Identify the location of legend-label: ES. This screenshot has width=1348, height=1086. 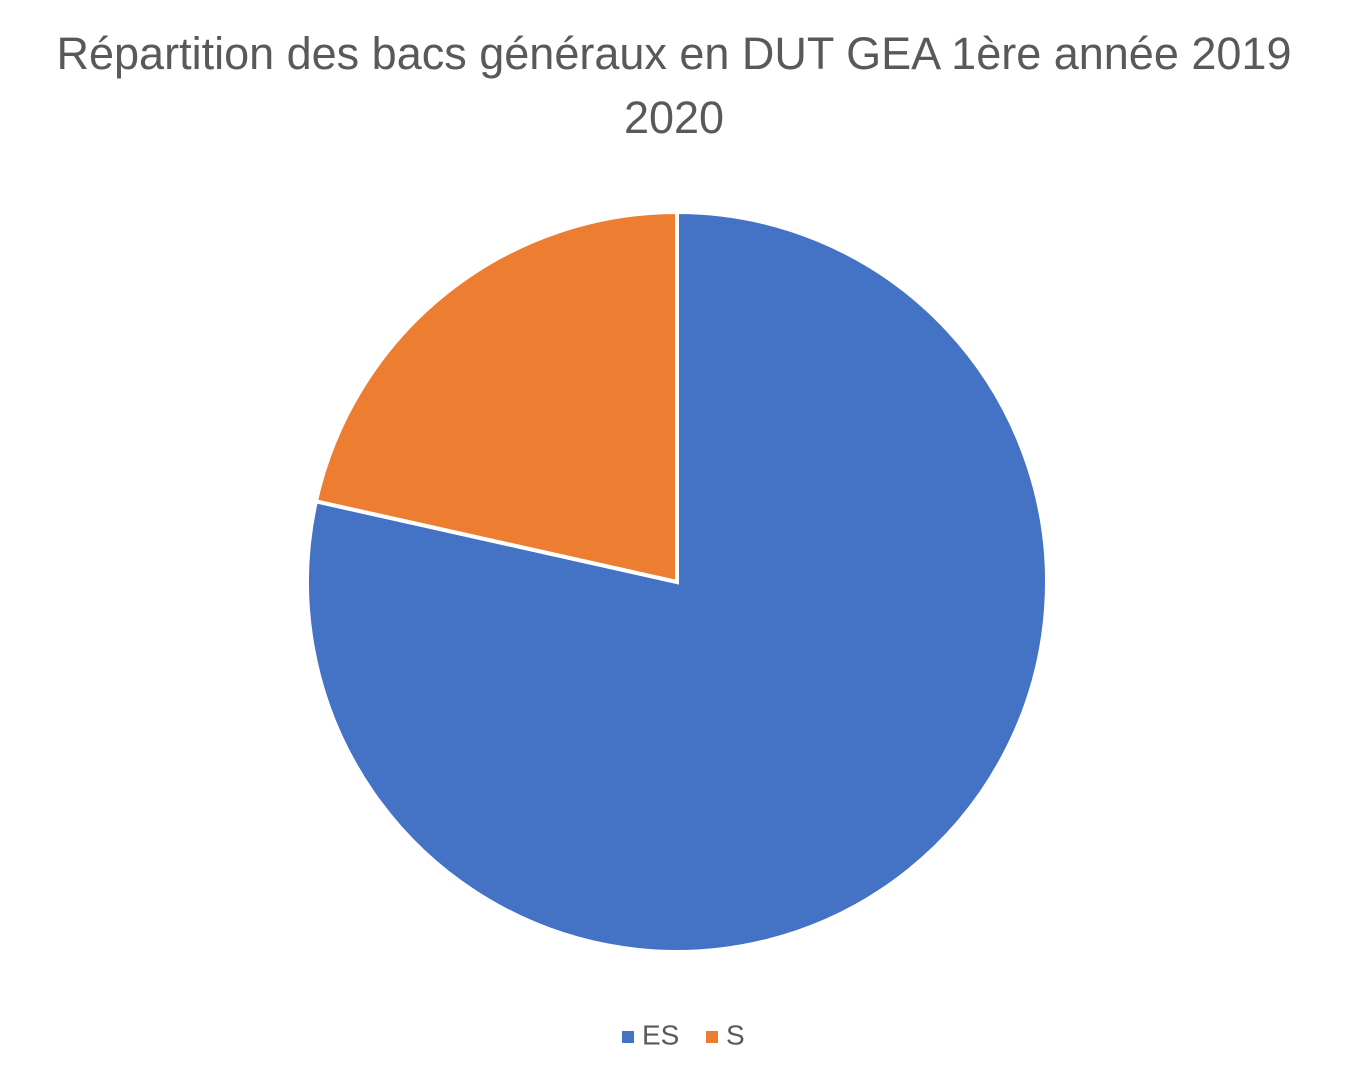
(660, 1034).